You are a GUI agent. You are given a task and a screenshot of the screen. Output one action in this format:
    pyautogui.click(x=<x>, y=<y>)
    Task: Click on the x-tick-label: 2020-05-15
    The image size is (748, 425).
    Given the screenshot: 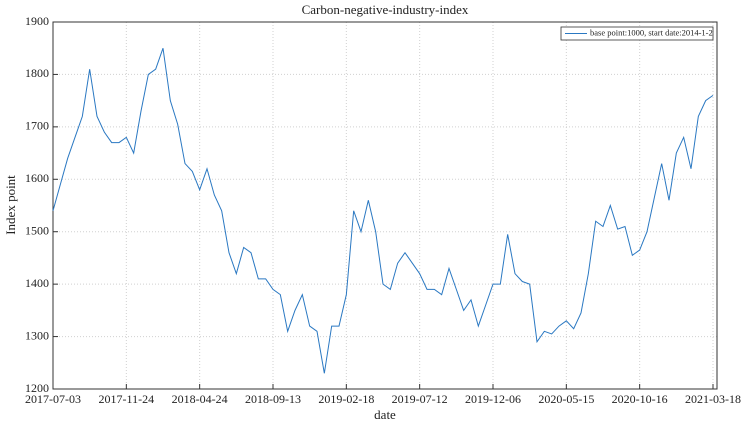 What is the action you would take?
    pyautogui.click(x=566, y=399)
    